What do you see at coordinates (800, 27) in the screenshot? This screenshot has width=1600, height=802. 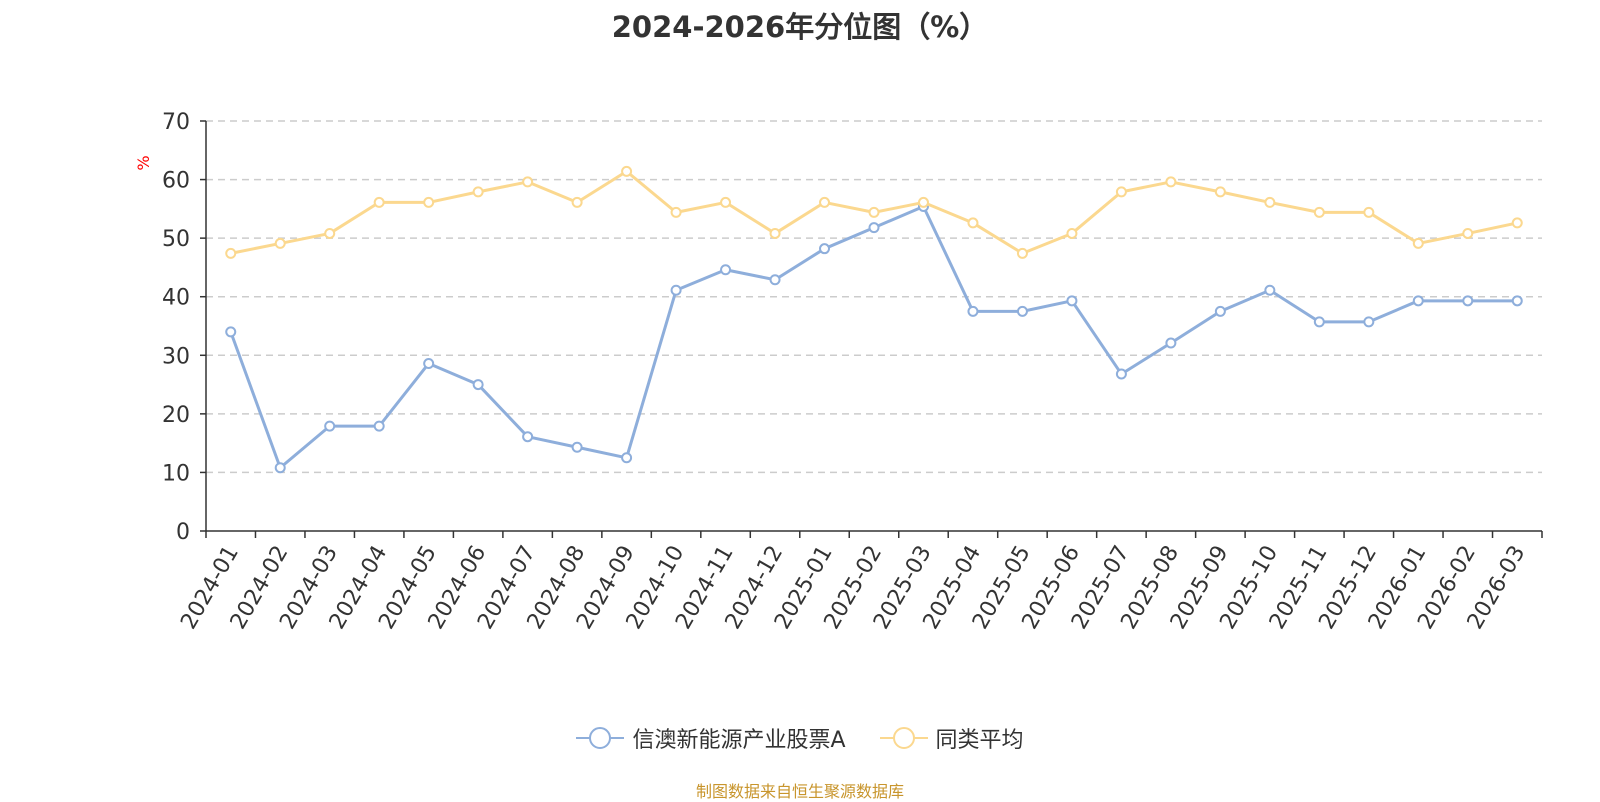 I see `chart-title: 2024-2026年分位图（%）` at bounding box center [800, 27].